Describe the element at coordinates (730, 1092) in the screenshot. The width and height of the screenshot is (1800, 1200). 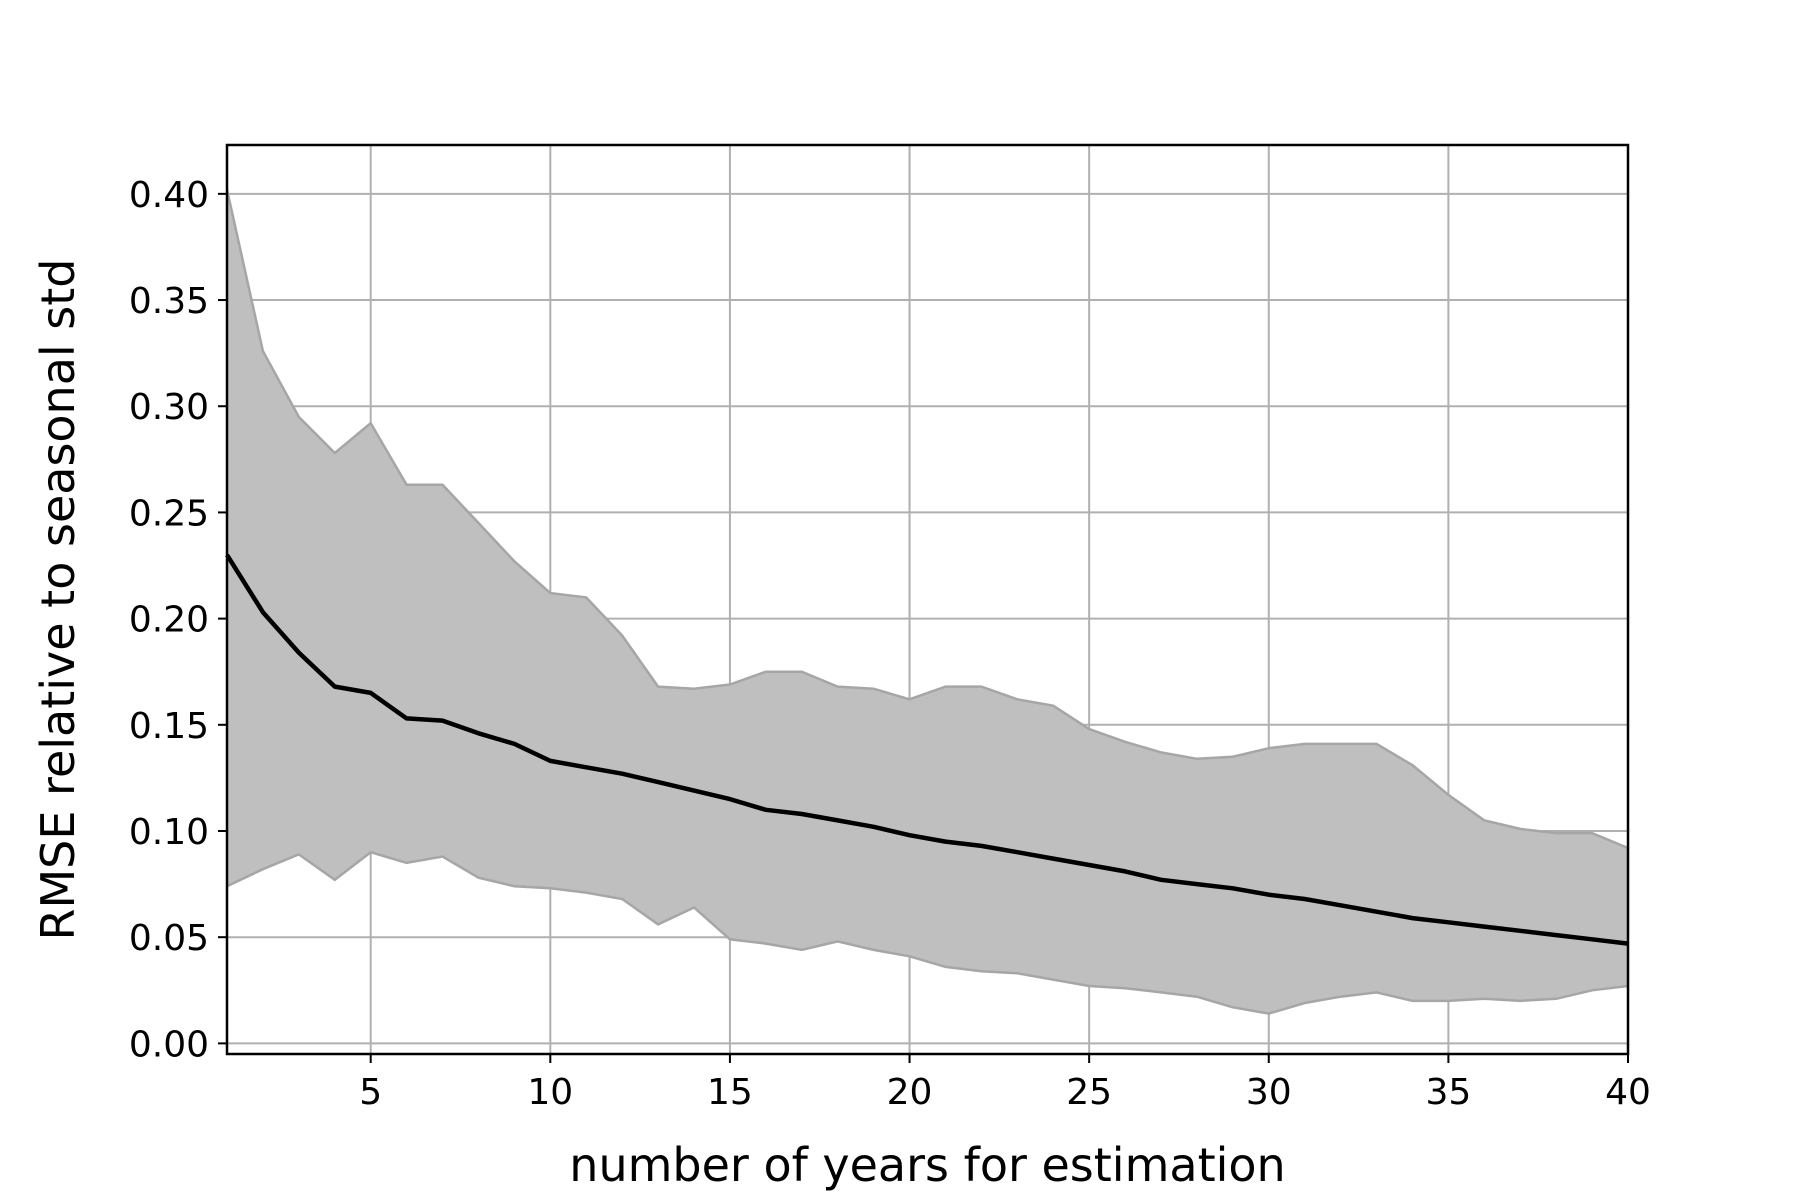
I see `x-tick-label: 15` at that location.